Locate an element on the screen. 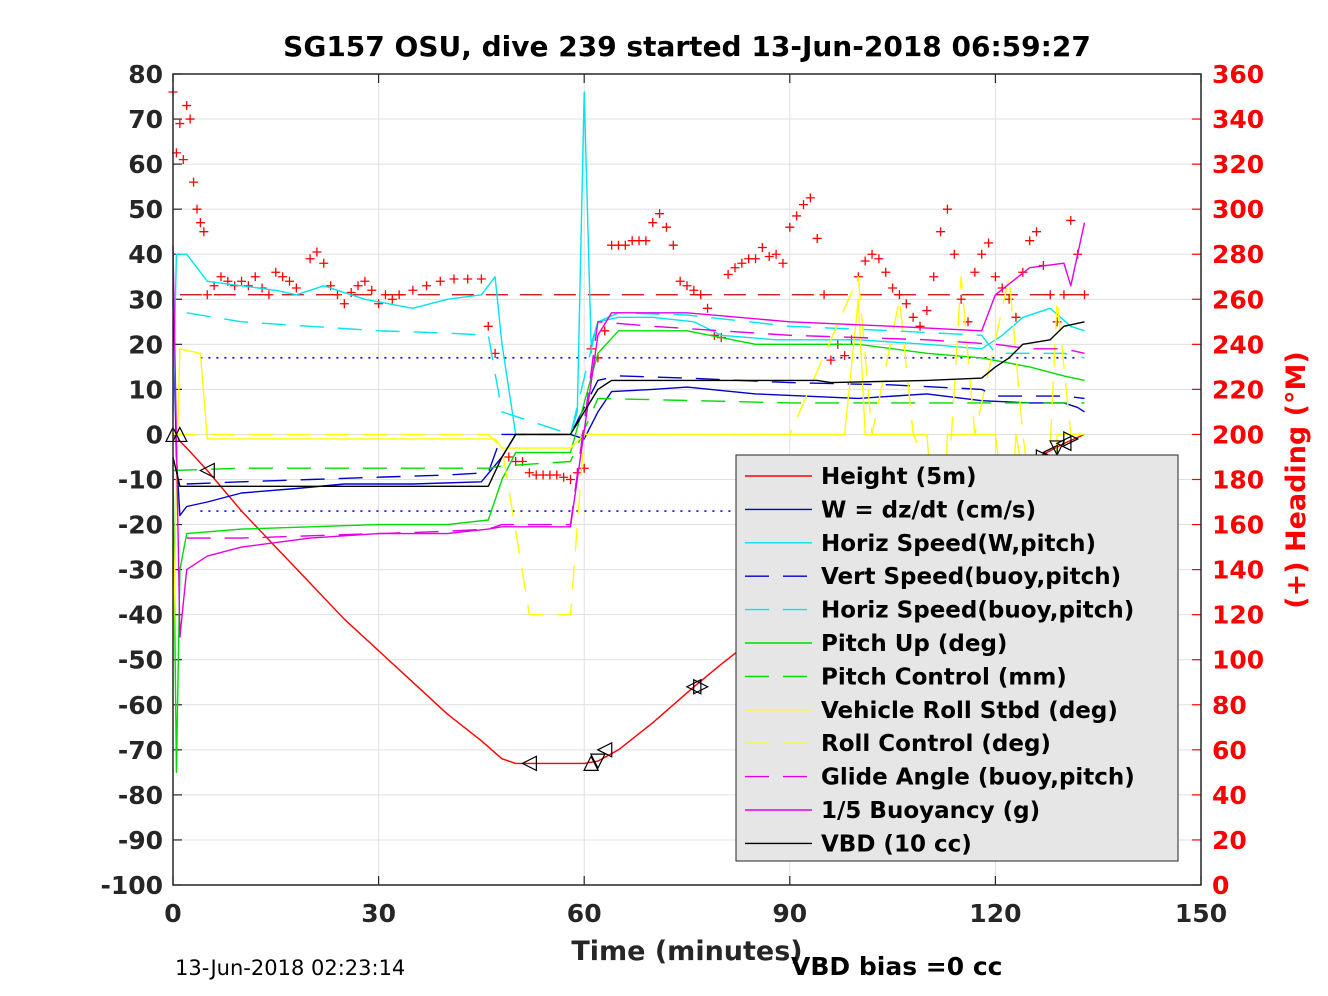 This screenshot has height=996, width=1328. y-right-tick-label: 160 is located at coordinates (1238, 525).